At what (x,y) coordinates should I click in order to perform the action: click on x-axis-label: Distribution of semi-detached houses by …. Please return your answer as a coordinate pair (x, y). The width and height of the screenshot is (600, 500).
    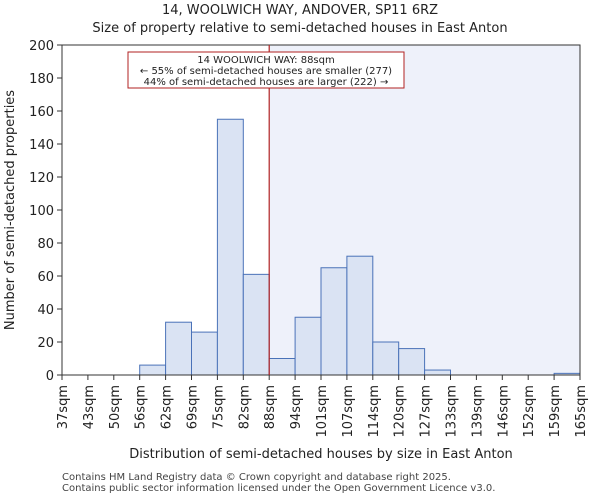
    Looking at the image, I should click on (321, 454).